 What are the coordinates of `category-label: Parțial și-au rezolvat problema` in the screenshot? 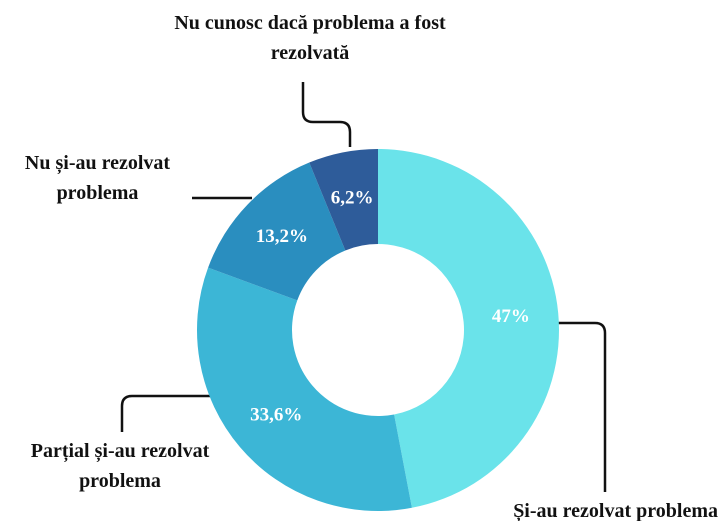 It's located at (120, 466).